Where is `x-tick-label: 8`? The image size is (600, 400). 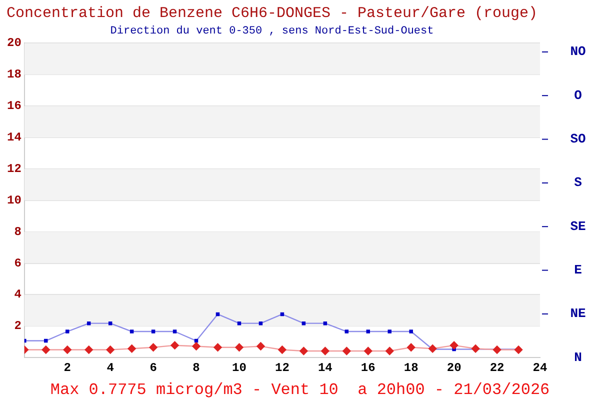
x-tick-label: 8 is located at coordinates (196, 367).